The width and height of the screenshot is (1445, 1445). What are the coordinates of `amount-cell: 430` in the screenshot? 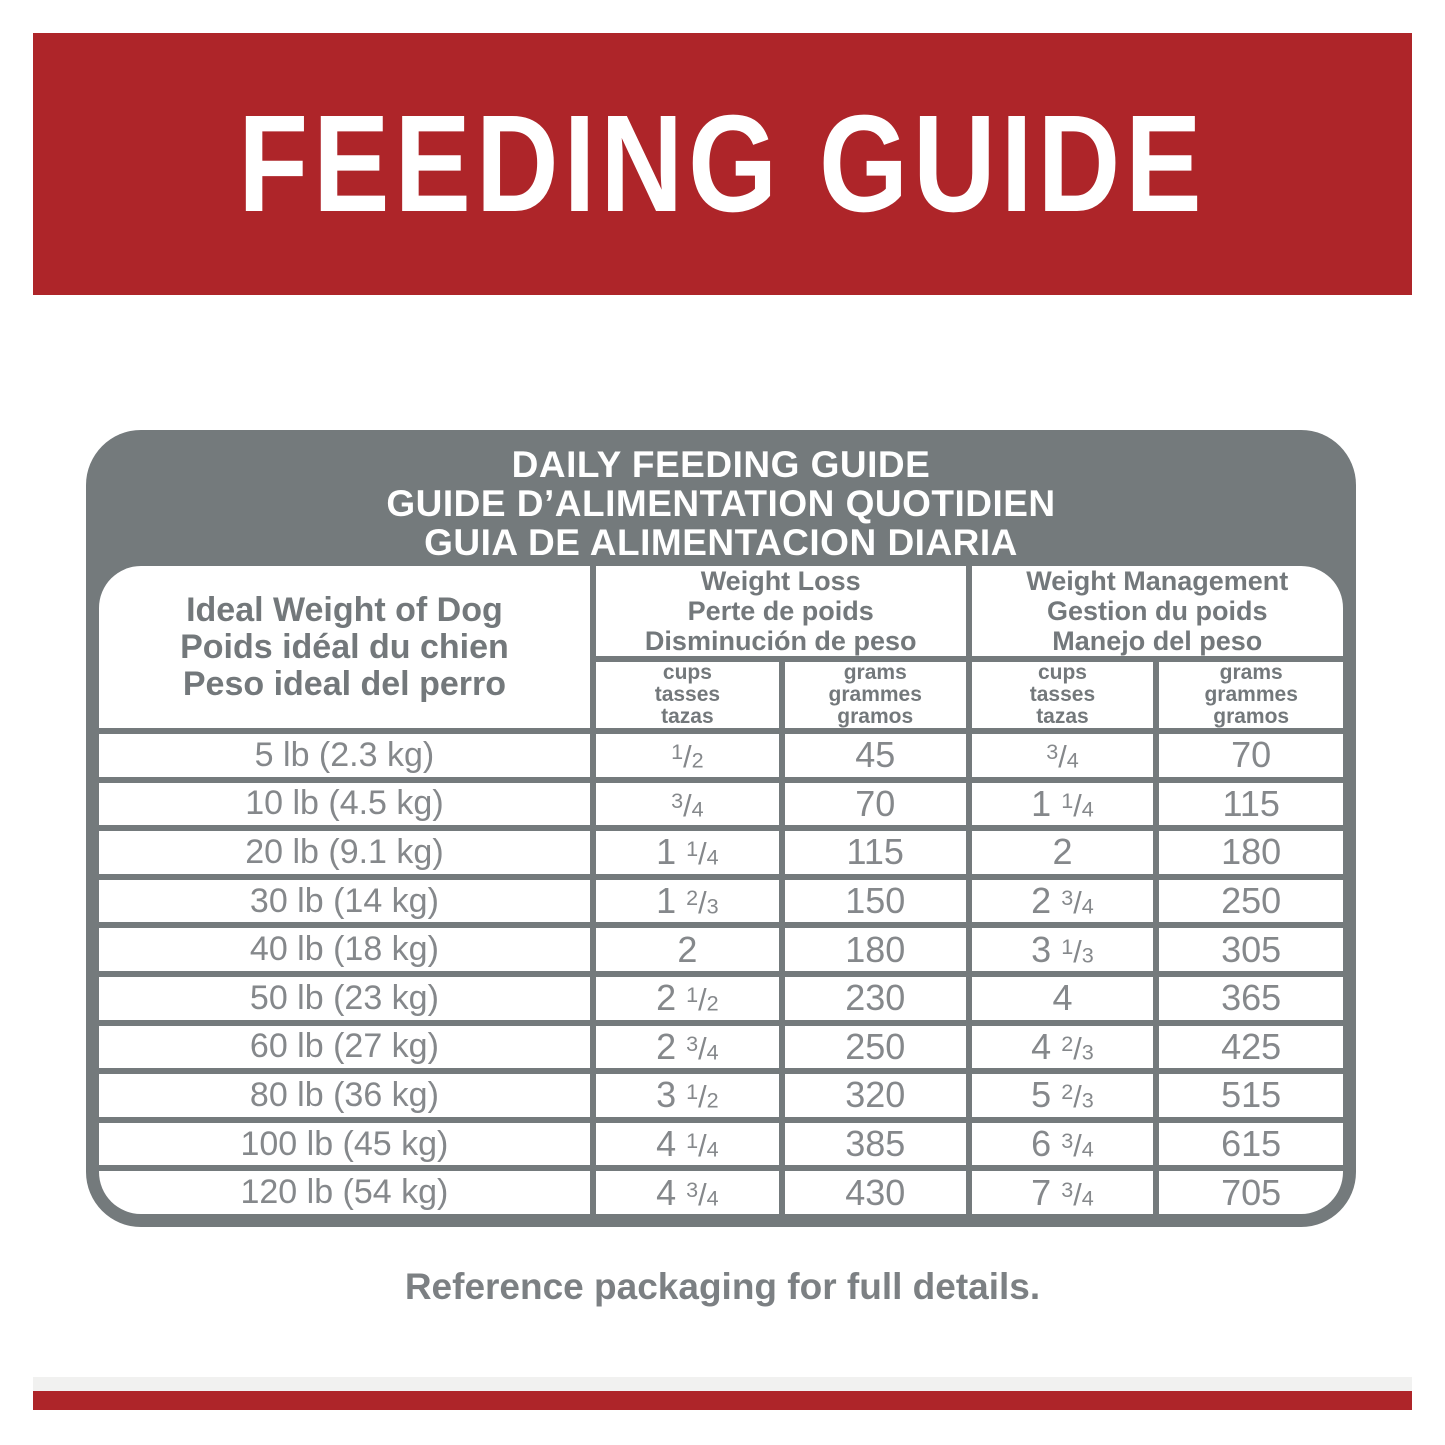 It's located at (875, 1189).